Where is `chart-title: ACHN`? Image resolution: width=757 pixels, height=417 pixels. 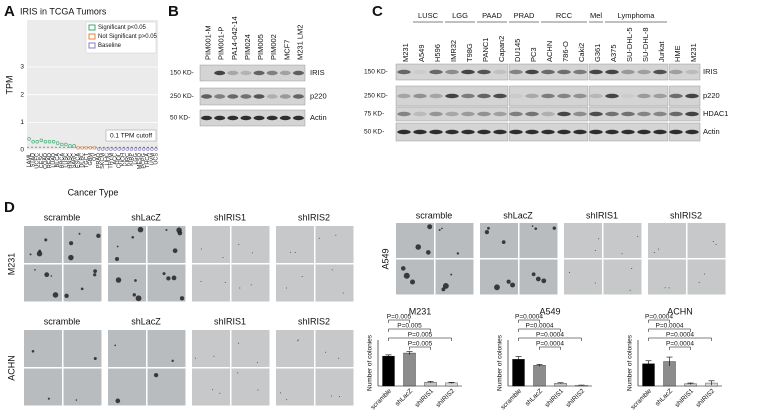
chart-title: ACHN is located at coordinates (680, 311).